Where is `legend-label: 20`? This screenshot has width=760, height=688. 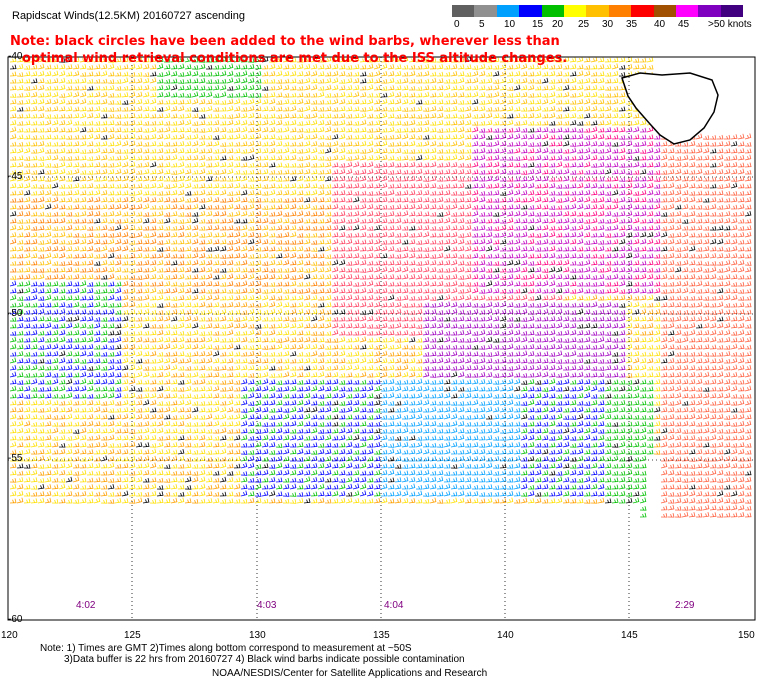 legend-label: 20 is located at coordinates (558, 24).